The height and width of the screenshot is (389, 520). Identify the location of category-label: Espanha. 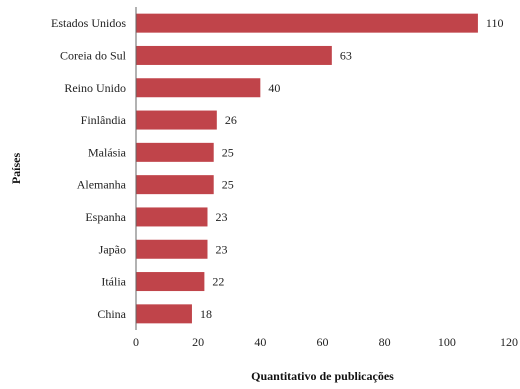
(105, 217).